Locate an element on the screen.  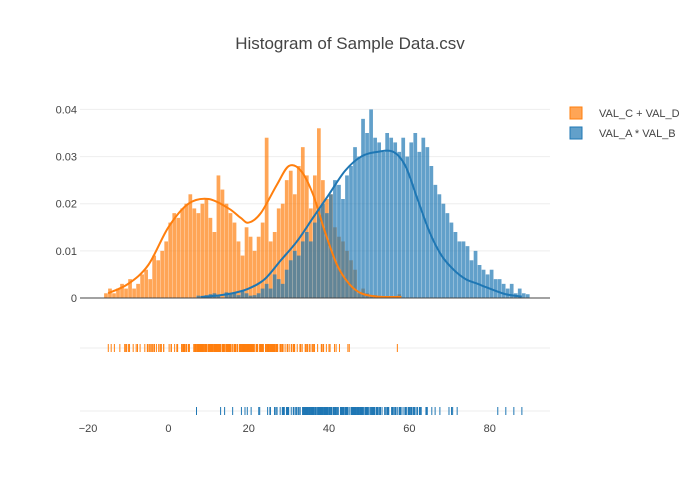
y-tick-label: 0.01 is located at coordinates (66, 252).